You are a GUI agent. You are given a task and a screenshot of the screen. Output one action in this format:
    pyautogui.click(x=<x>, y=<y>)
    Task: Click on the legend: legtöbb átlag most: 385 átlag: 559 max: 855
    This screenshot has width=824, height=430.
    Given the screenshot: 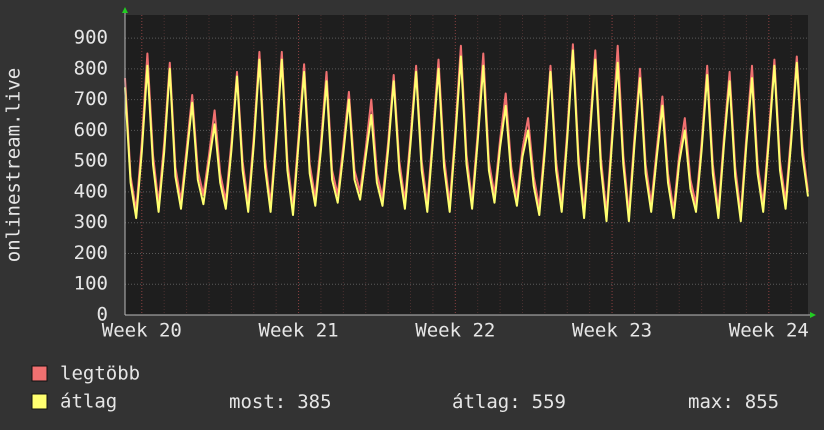 What is the action you would take?
    pyautogui.click(x=405, y=388)
    